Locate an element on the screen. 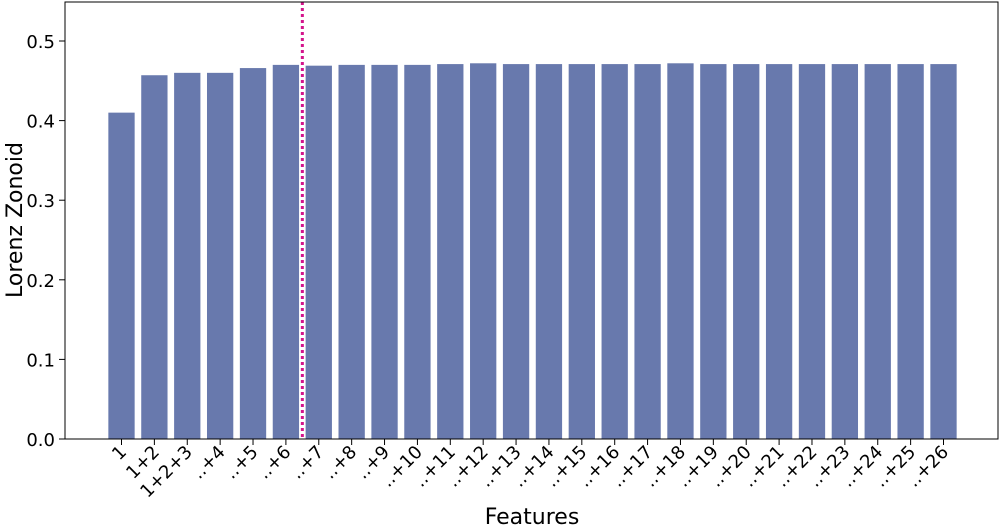 The width and height of the screenshot is (1000, 527). x-axis-label: Features is located at coordinates (532, 516).